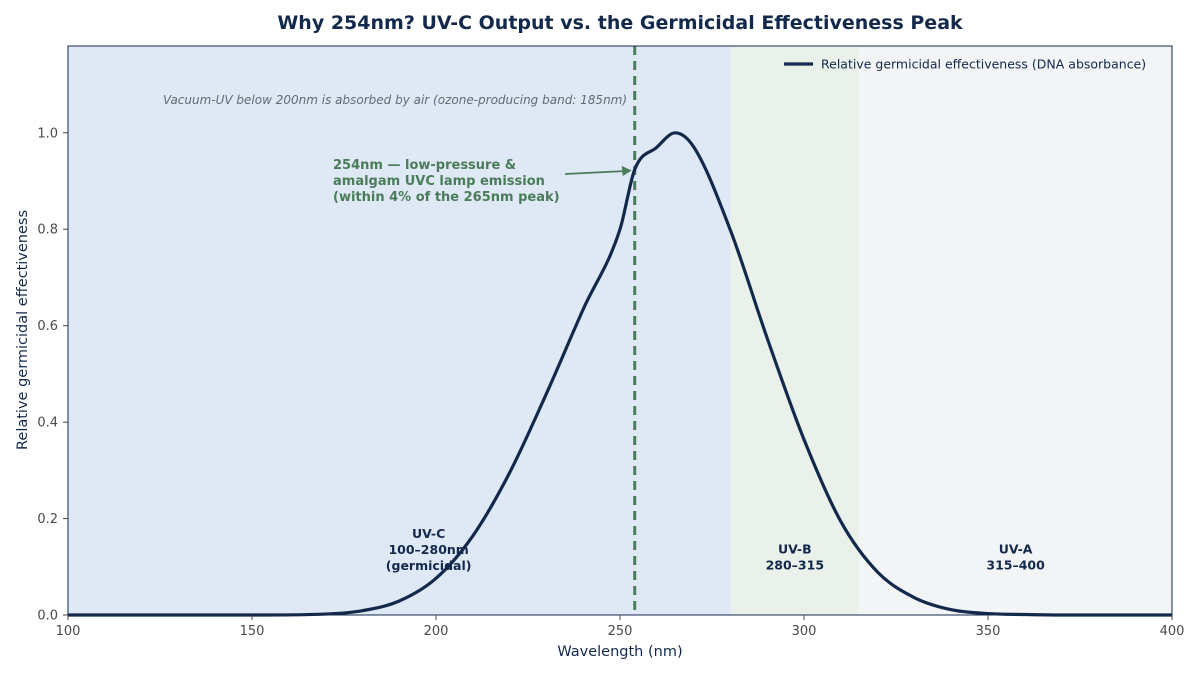  What do you see at coordinates (47, 616) in the screenshot?
I see `y-tick-label: 0.0` at bounding box center [47, 616].